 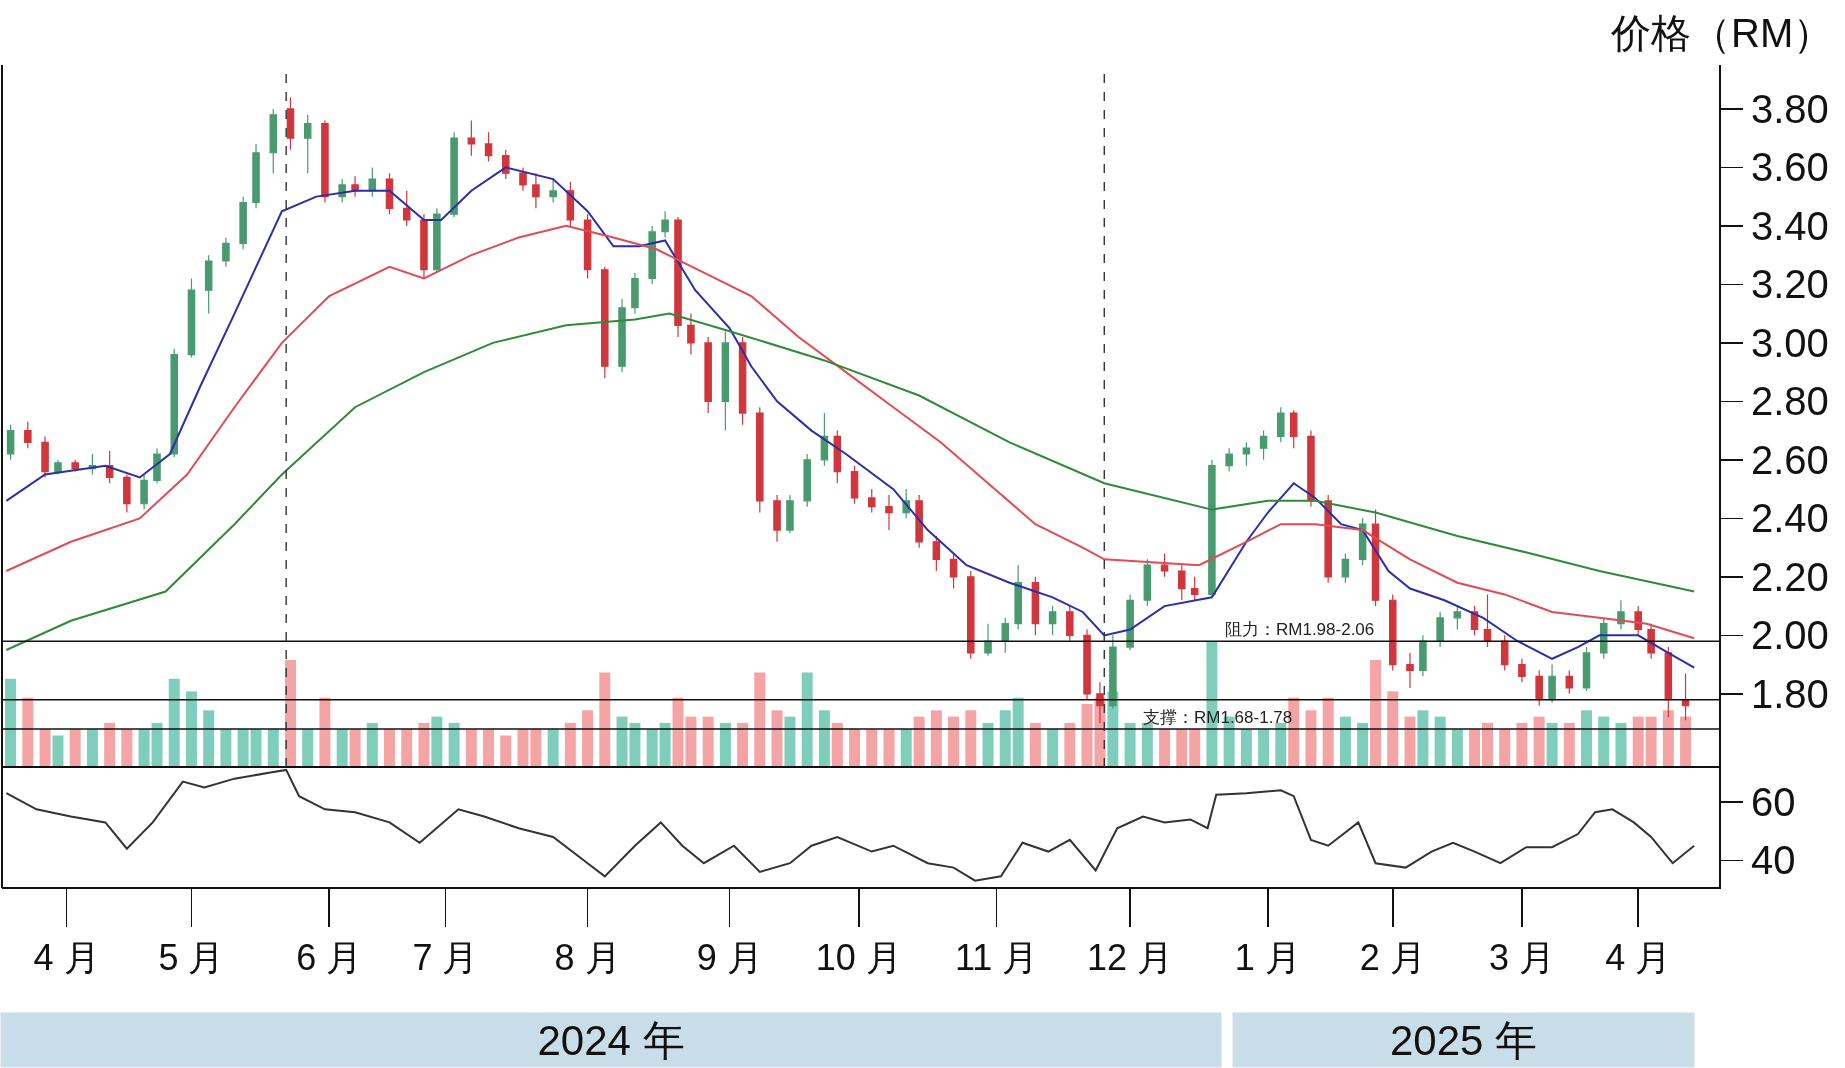 I want to click on x-tick-label: 7 月, so click(x=445, y=958).